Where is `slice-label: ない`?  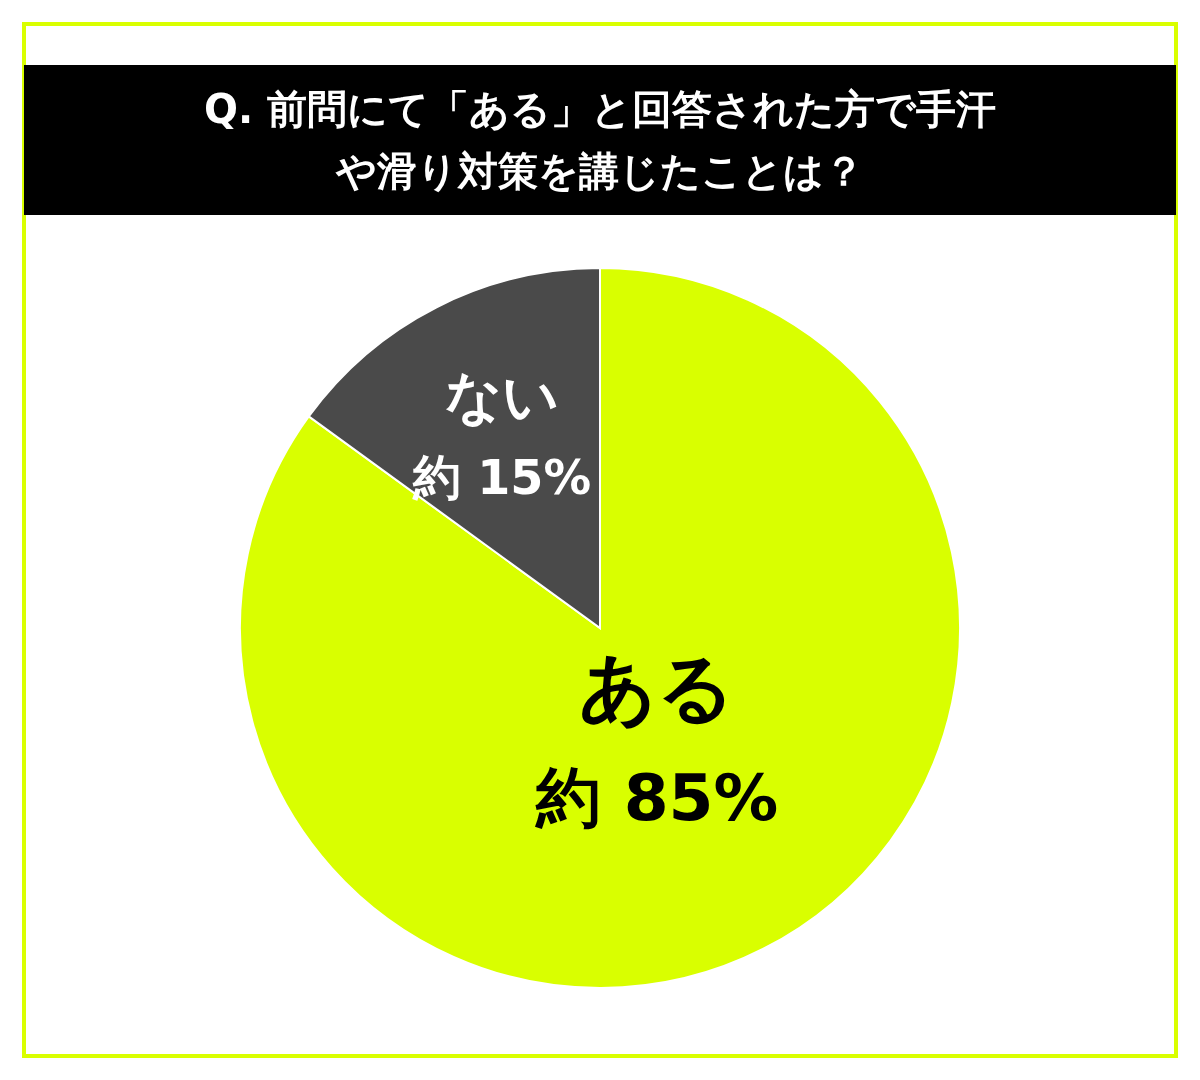 slice-label: ない is located at coordinates (501, 396).